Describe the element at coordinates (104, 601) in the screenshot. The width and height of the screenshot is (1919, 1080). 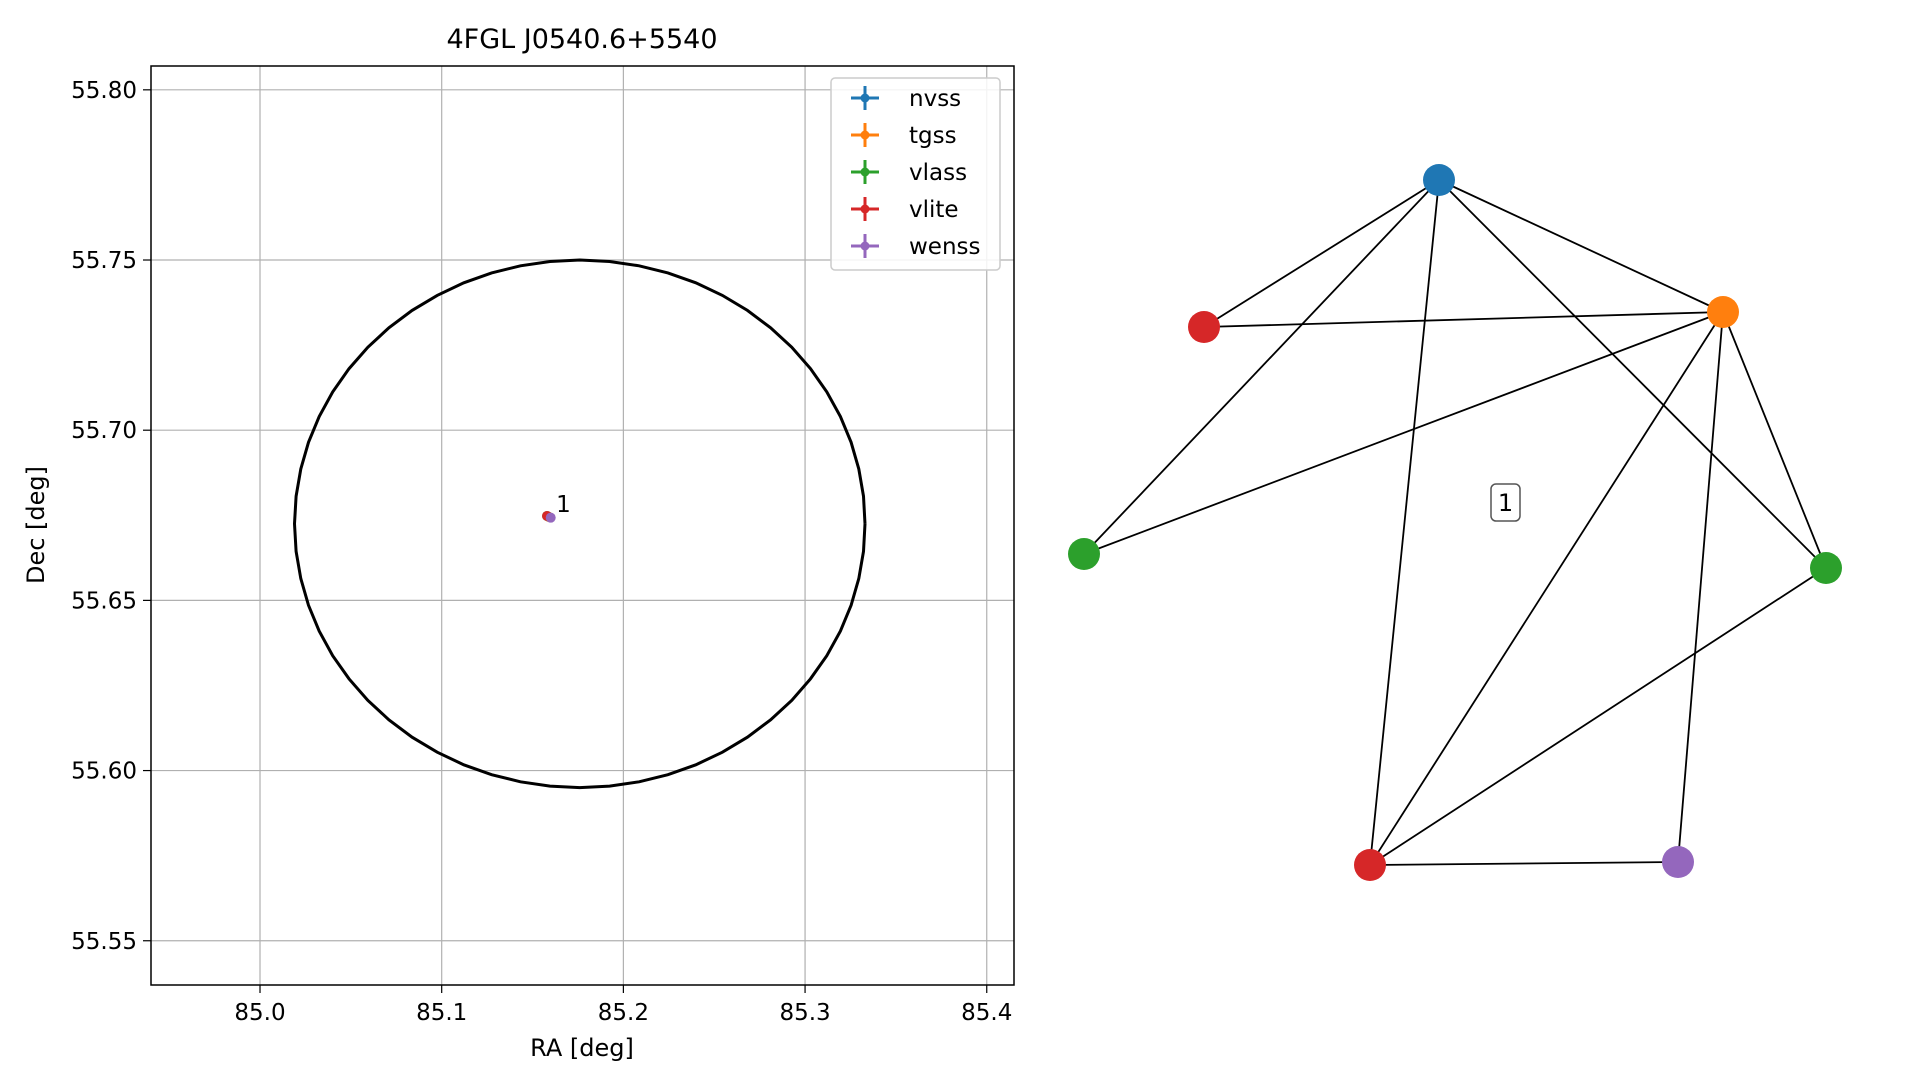
I see `y-tick-label: 55.65` at that location.